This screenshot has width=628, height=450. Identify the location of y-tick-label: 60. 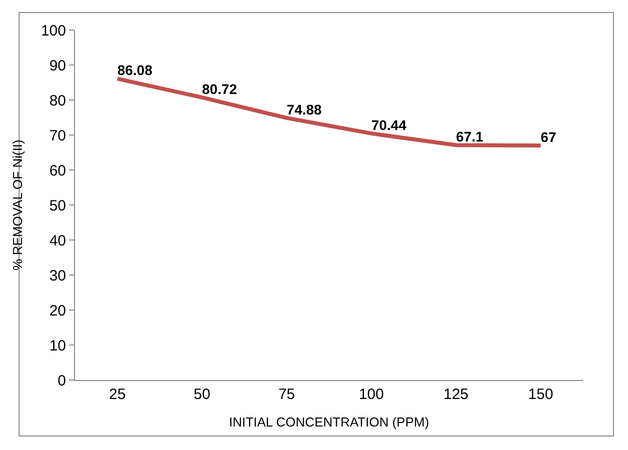
(57, 171).